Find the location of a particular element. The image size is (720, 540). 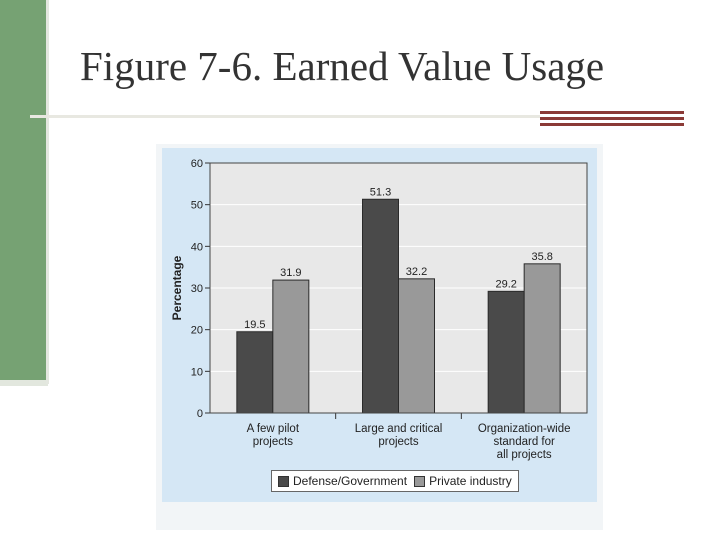

title-accent-lines is located at coordinates (612, 119).